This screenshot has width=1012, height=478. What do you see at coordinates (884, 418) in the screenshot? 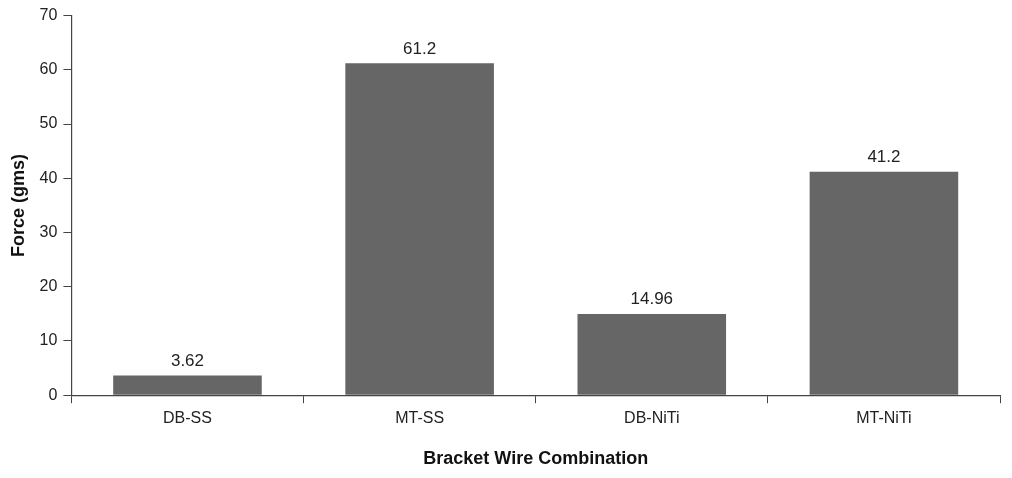
I see `x-tick-label: MT-NiTi` at bounding box center [884, 418].